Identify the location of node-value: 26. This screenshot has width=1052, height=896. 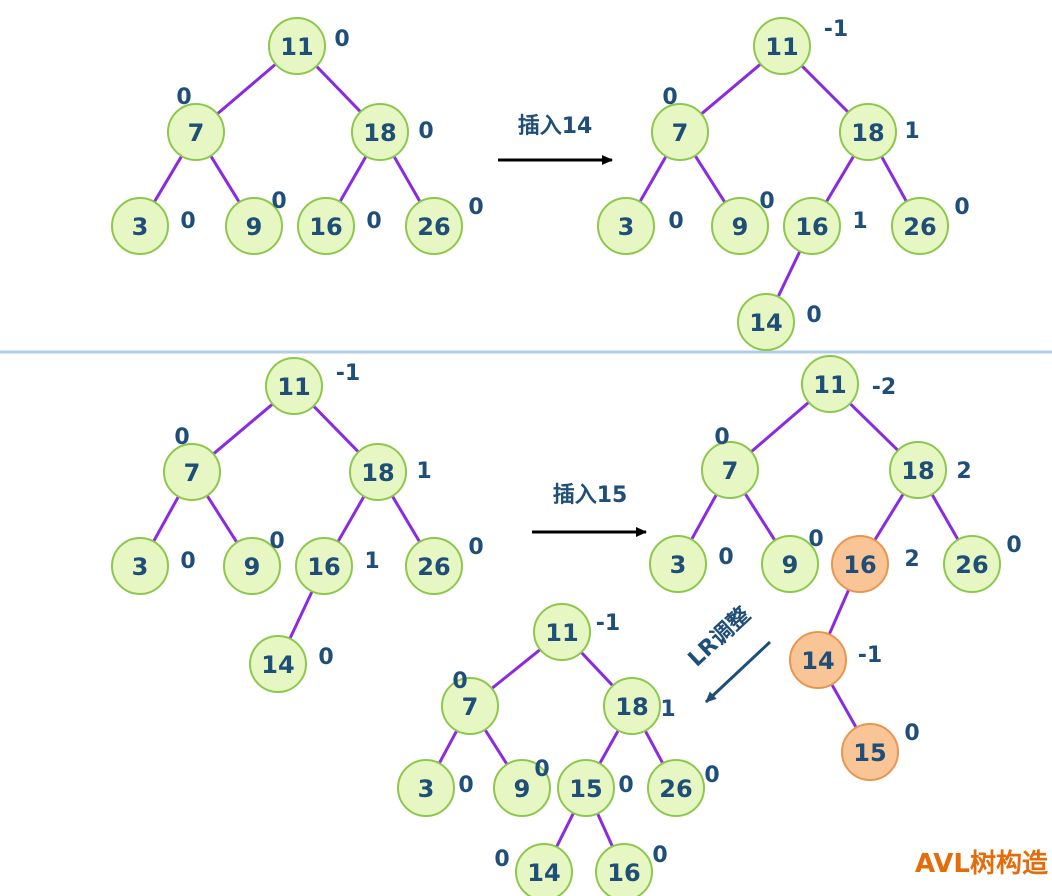
(433, 567).